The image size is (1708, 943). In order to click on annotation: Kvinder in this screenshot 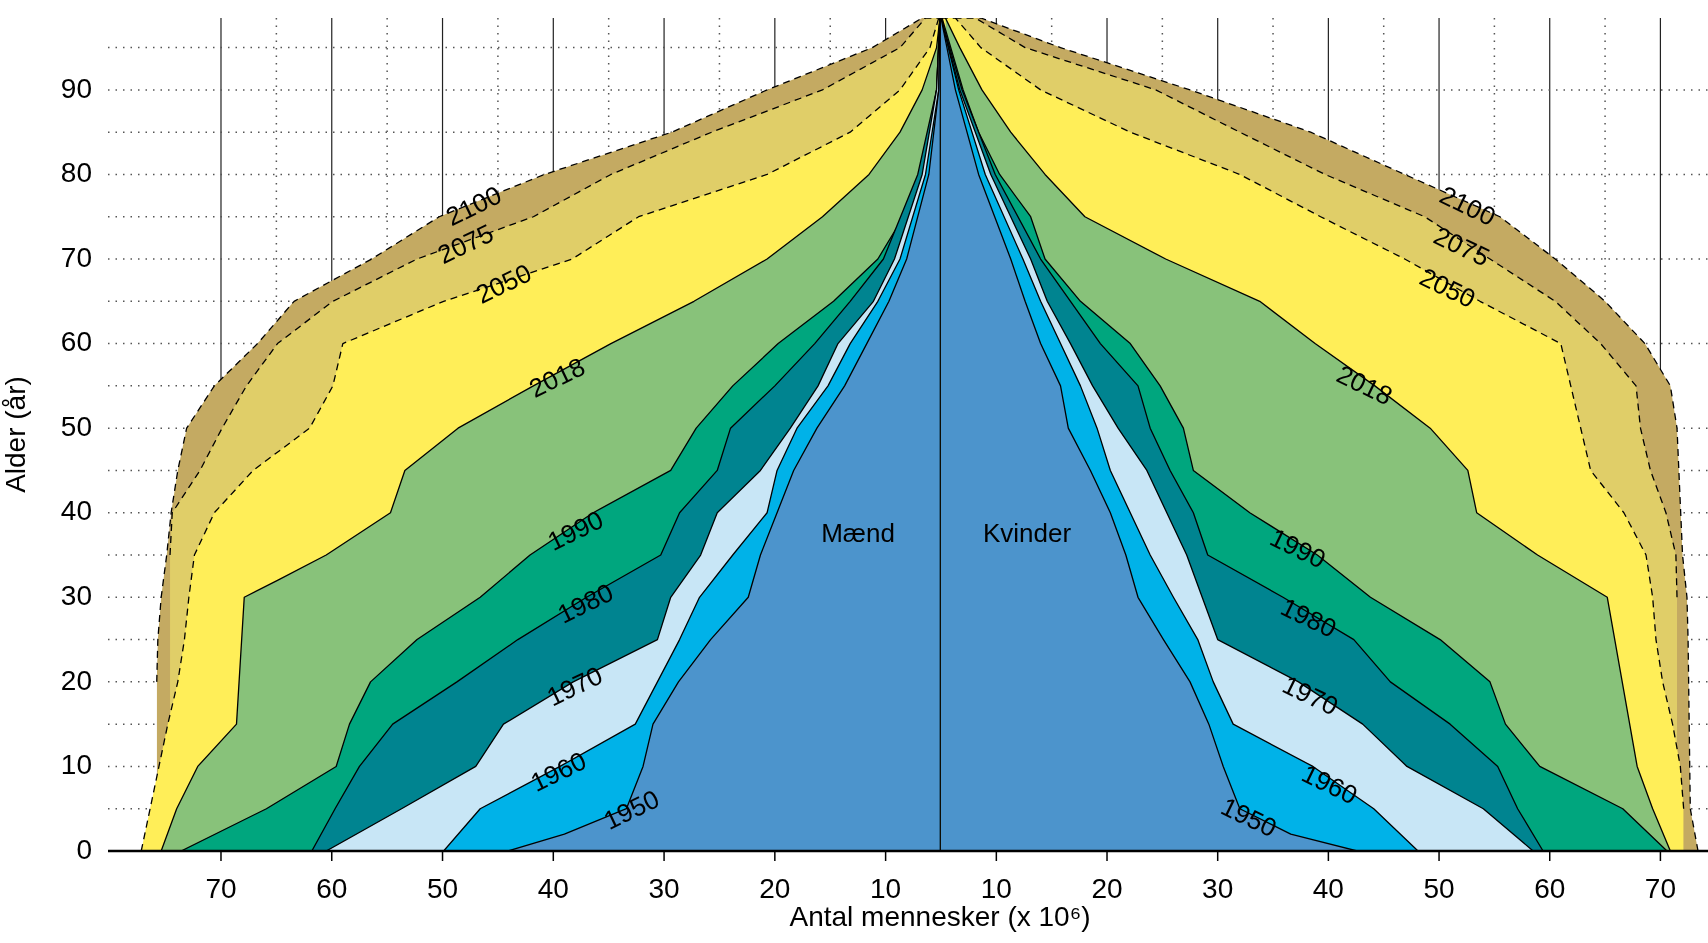, I will do `click(1027, 532)`.